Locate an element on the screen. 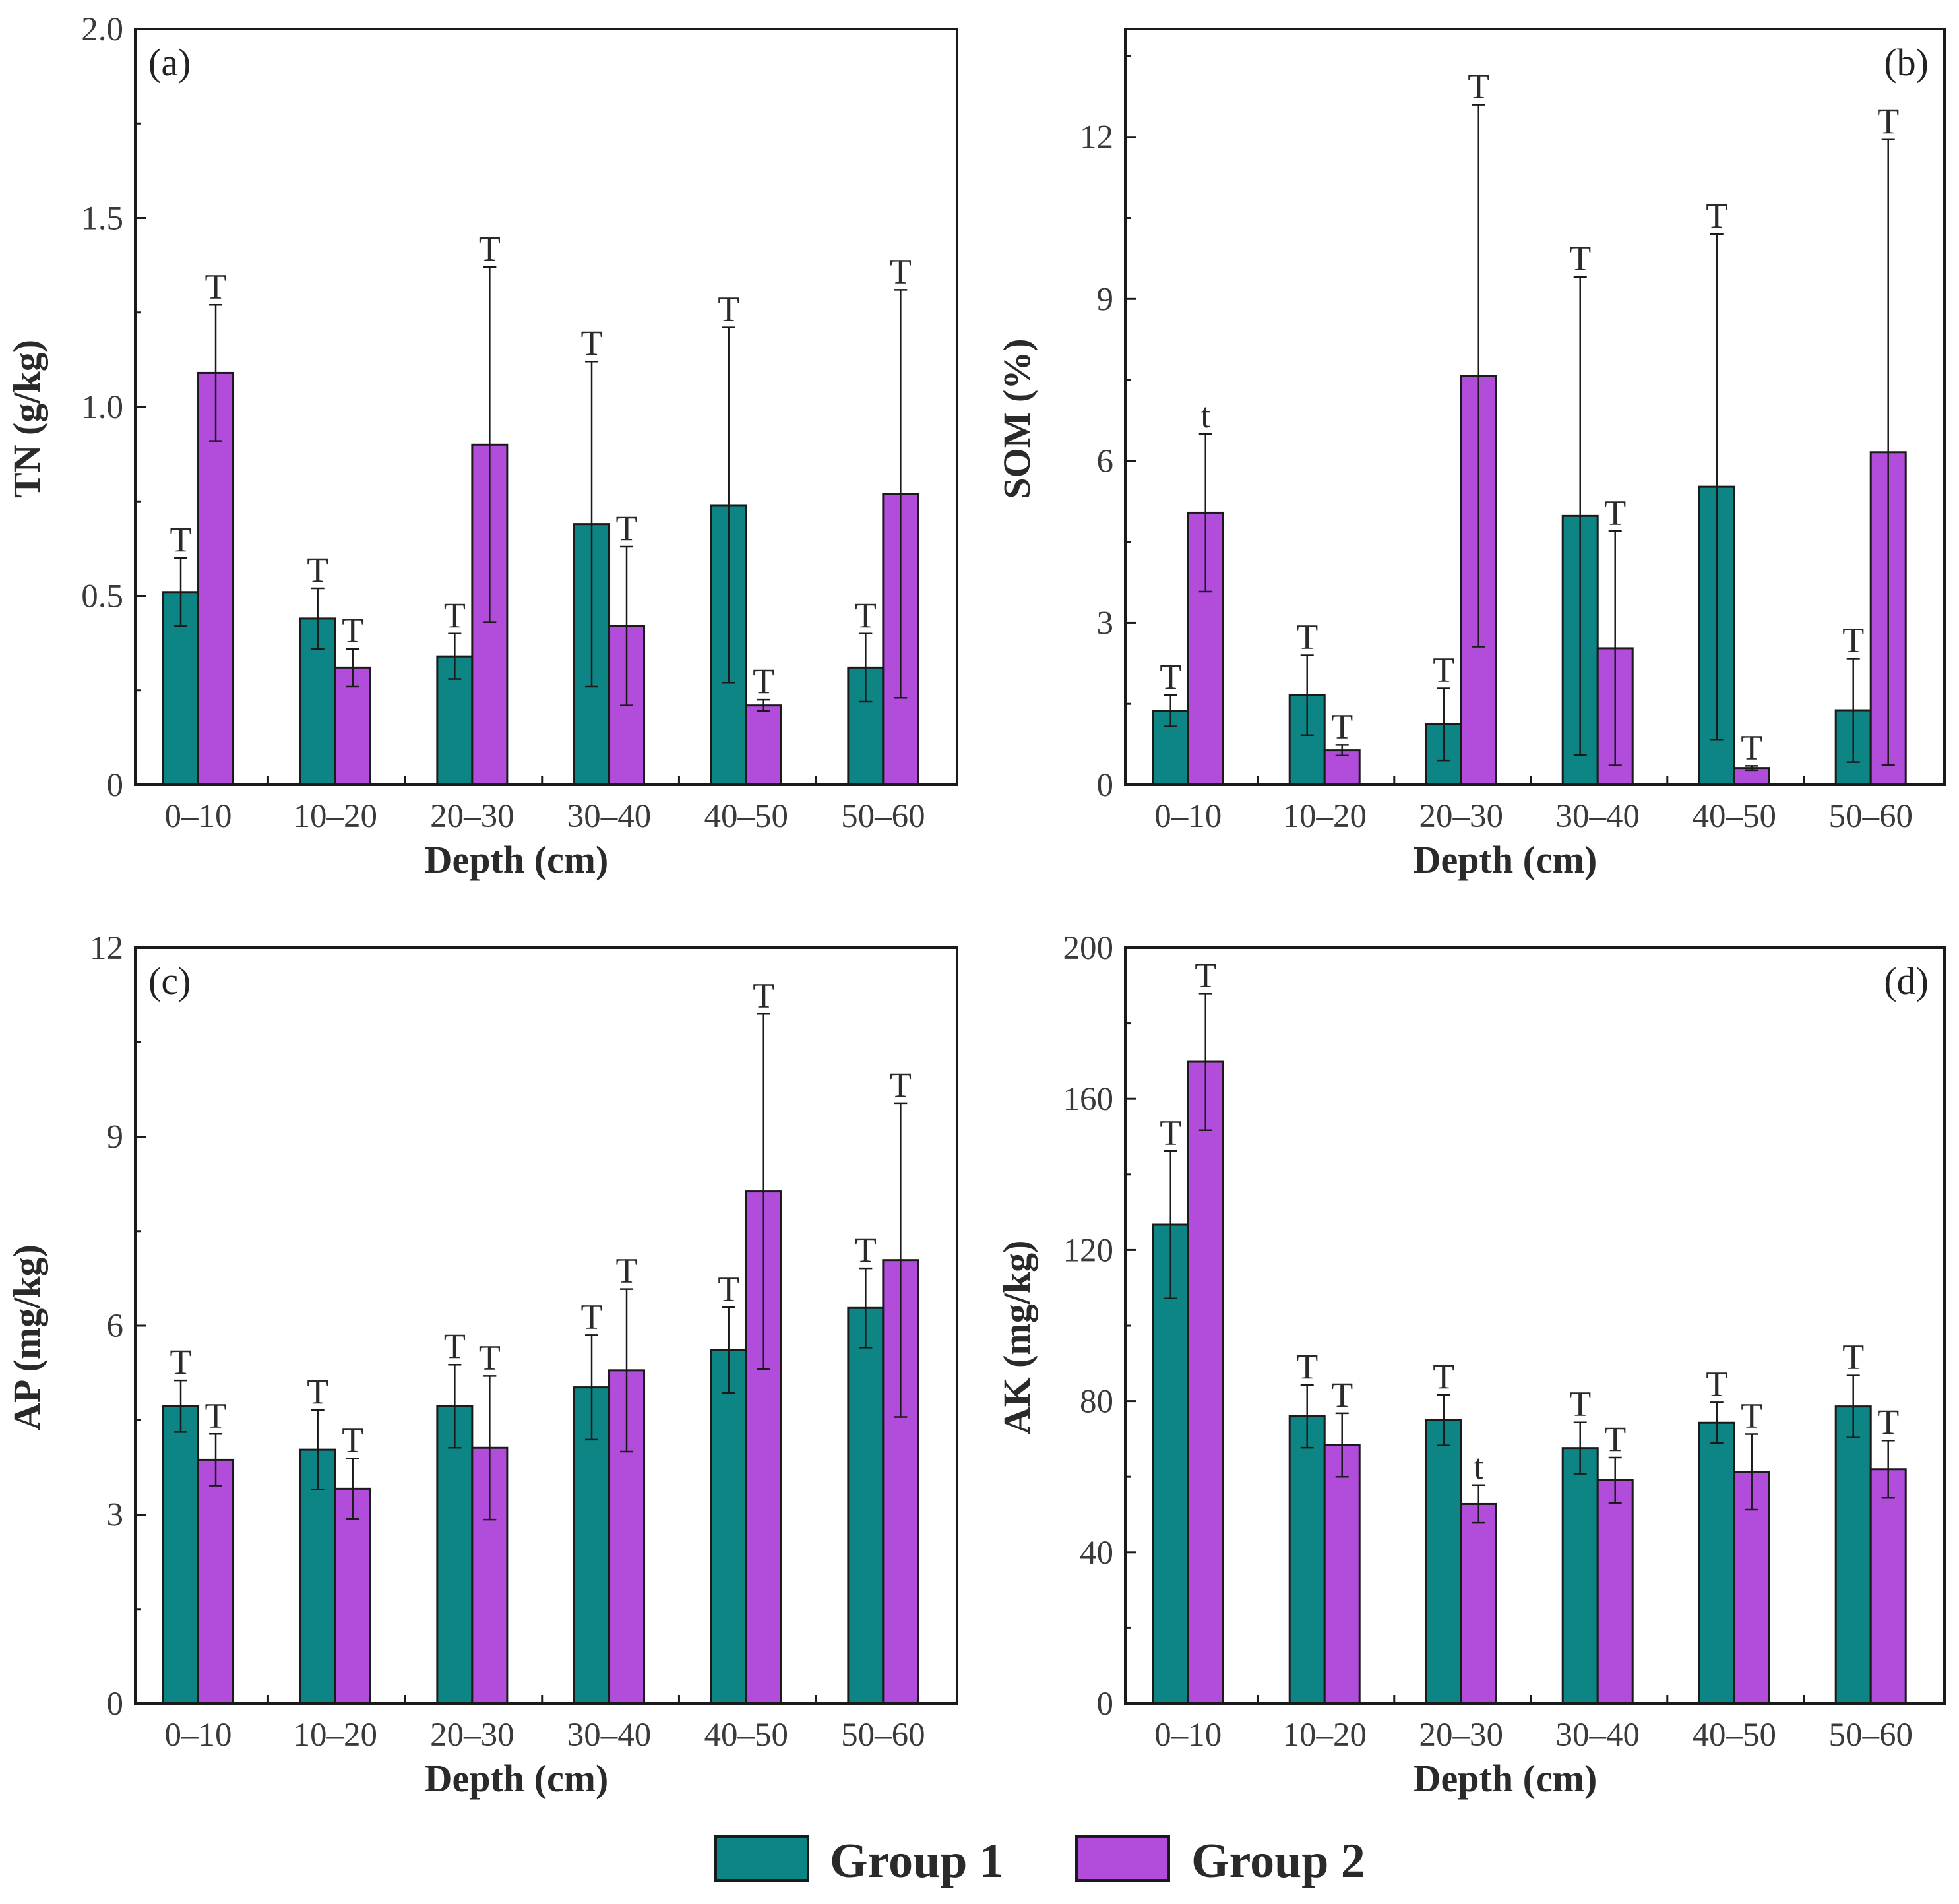 The width and height of the screenshot is (1959, 1904). significance-label: t is located at coordinates (1478, 1467).